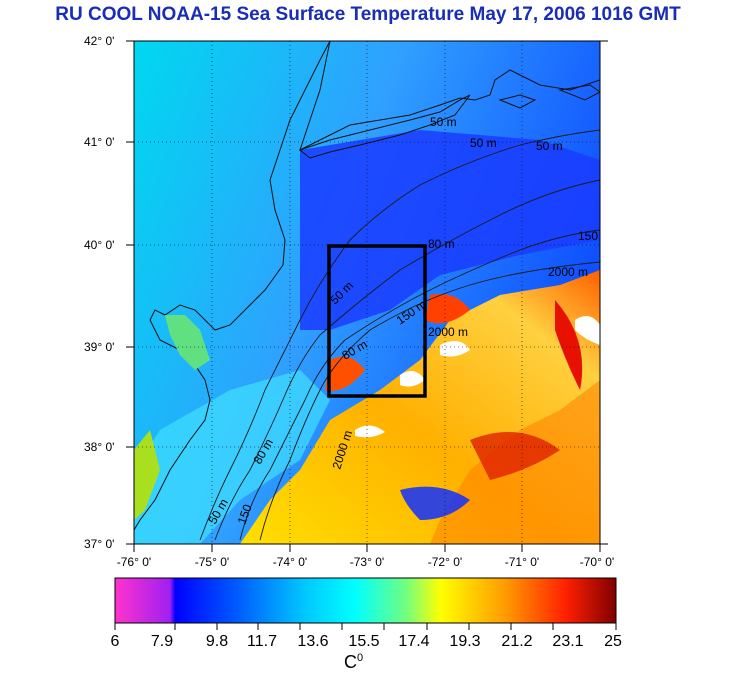  Describe the element at coordinates (413, 641) in the screenshot. I see `colorbar-tick-label: 17.4` at that location.